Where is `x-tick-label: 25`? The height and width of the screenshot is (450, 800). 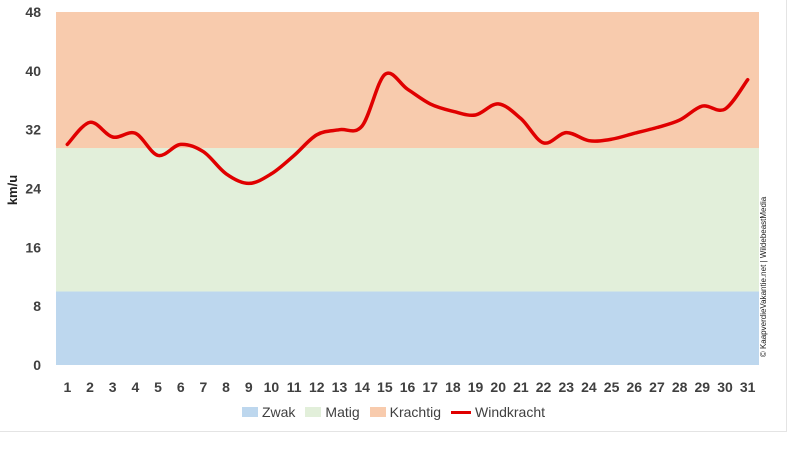
x-tick-label: 25 is located at coordinates (612, 387).